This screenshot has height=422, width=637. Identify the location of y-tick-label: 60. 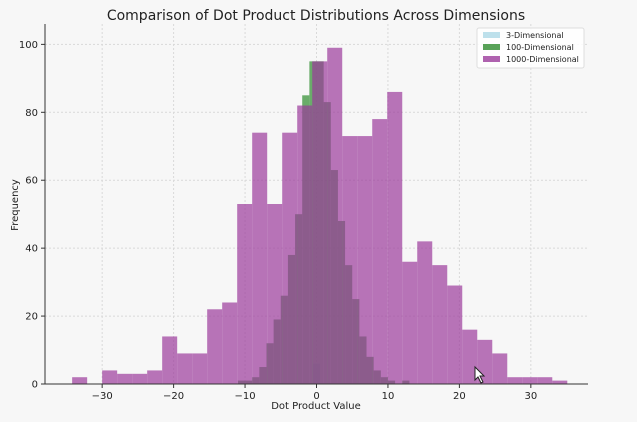
(31, 181).